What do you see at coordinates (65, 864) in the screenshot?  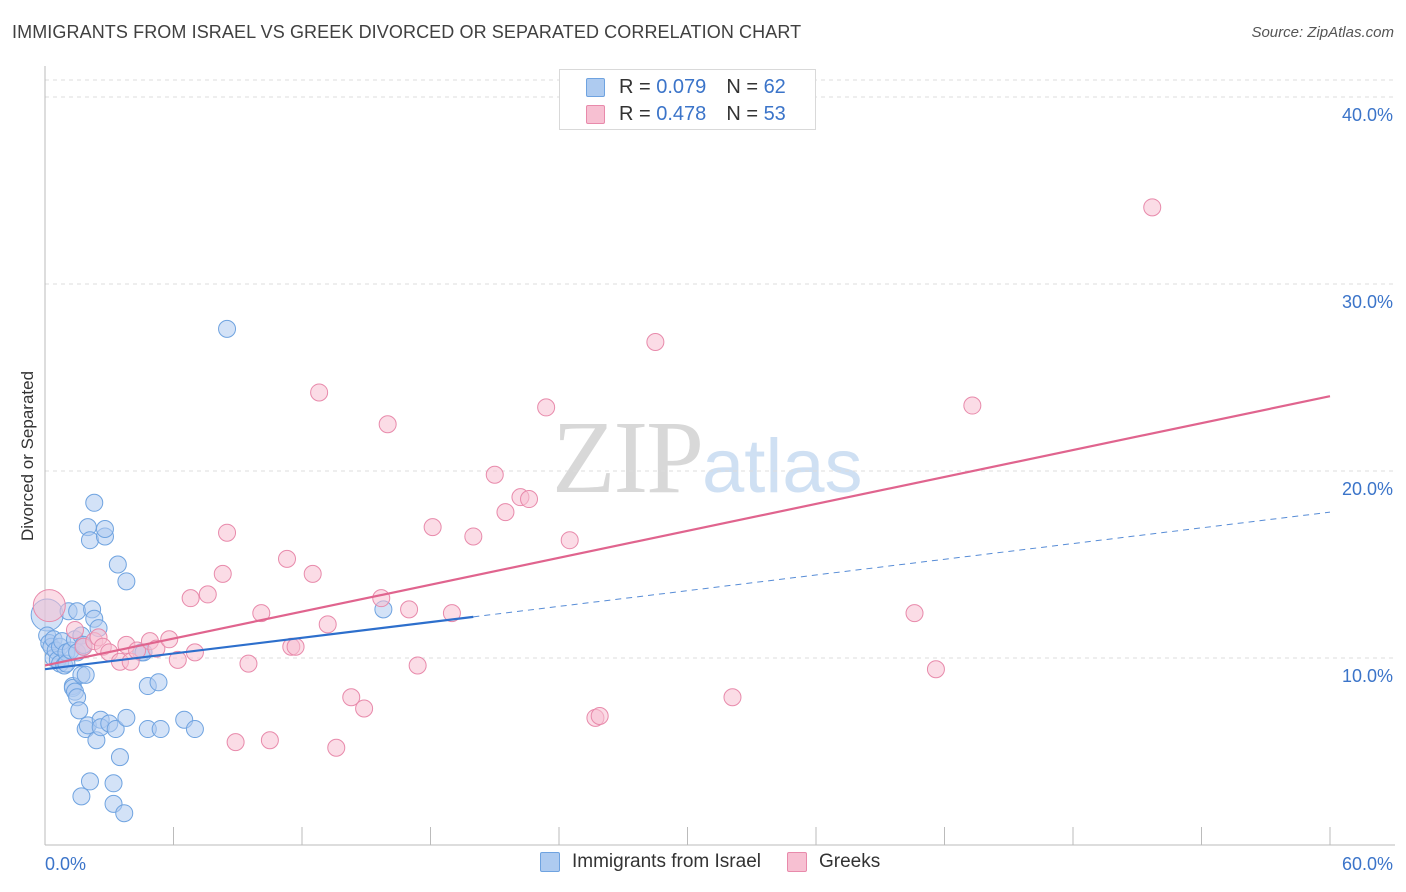 I see `x-tick-label: 0.0%` at bounding box center [65, 864].